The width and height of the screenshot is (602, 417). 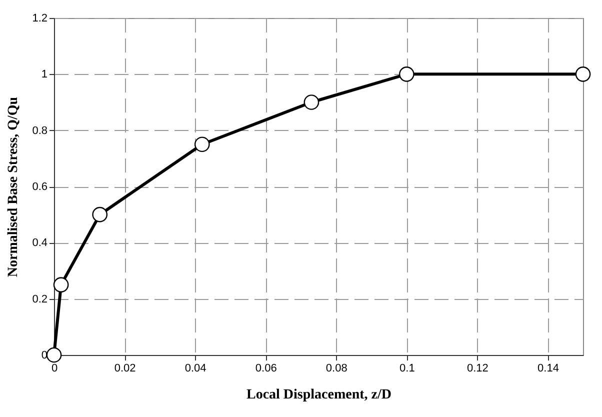 I want to click on x-tick-label: 0.12, so click(x=477, y=368).